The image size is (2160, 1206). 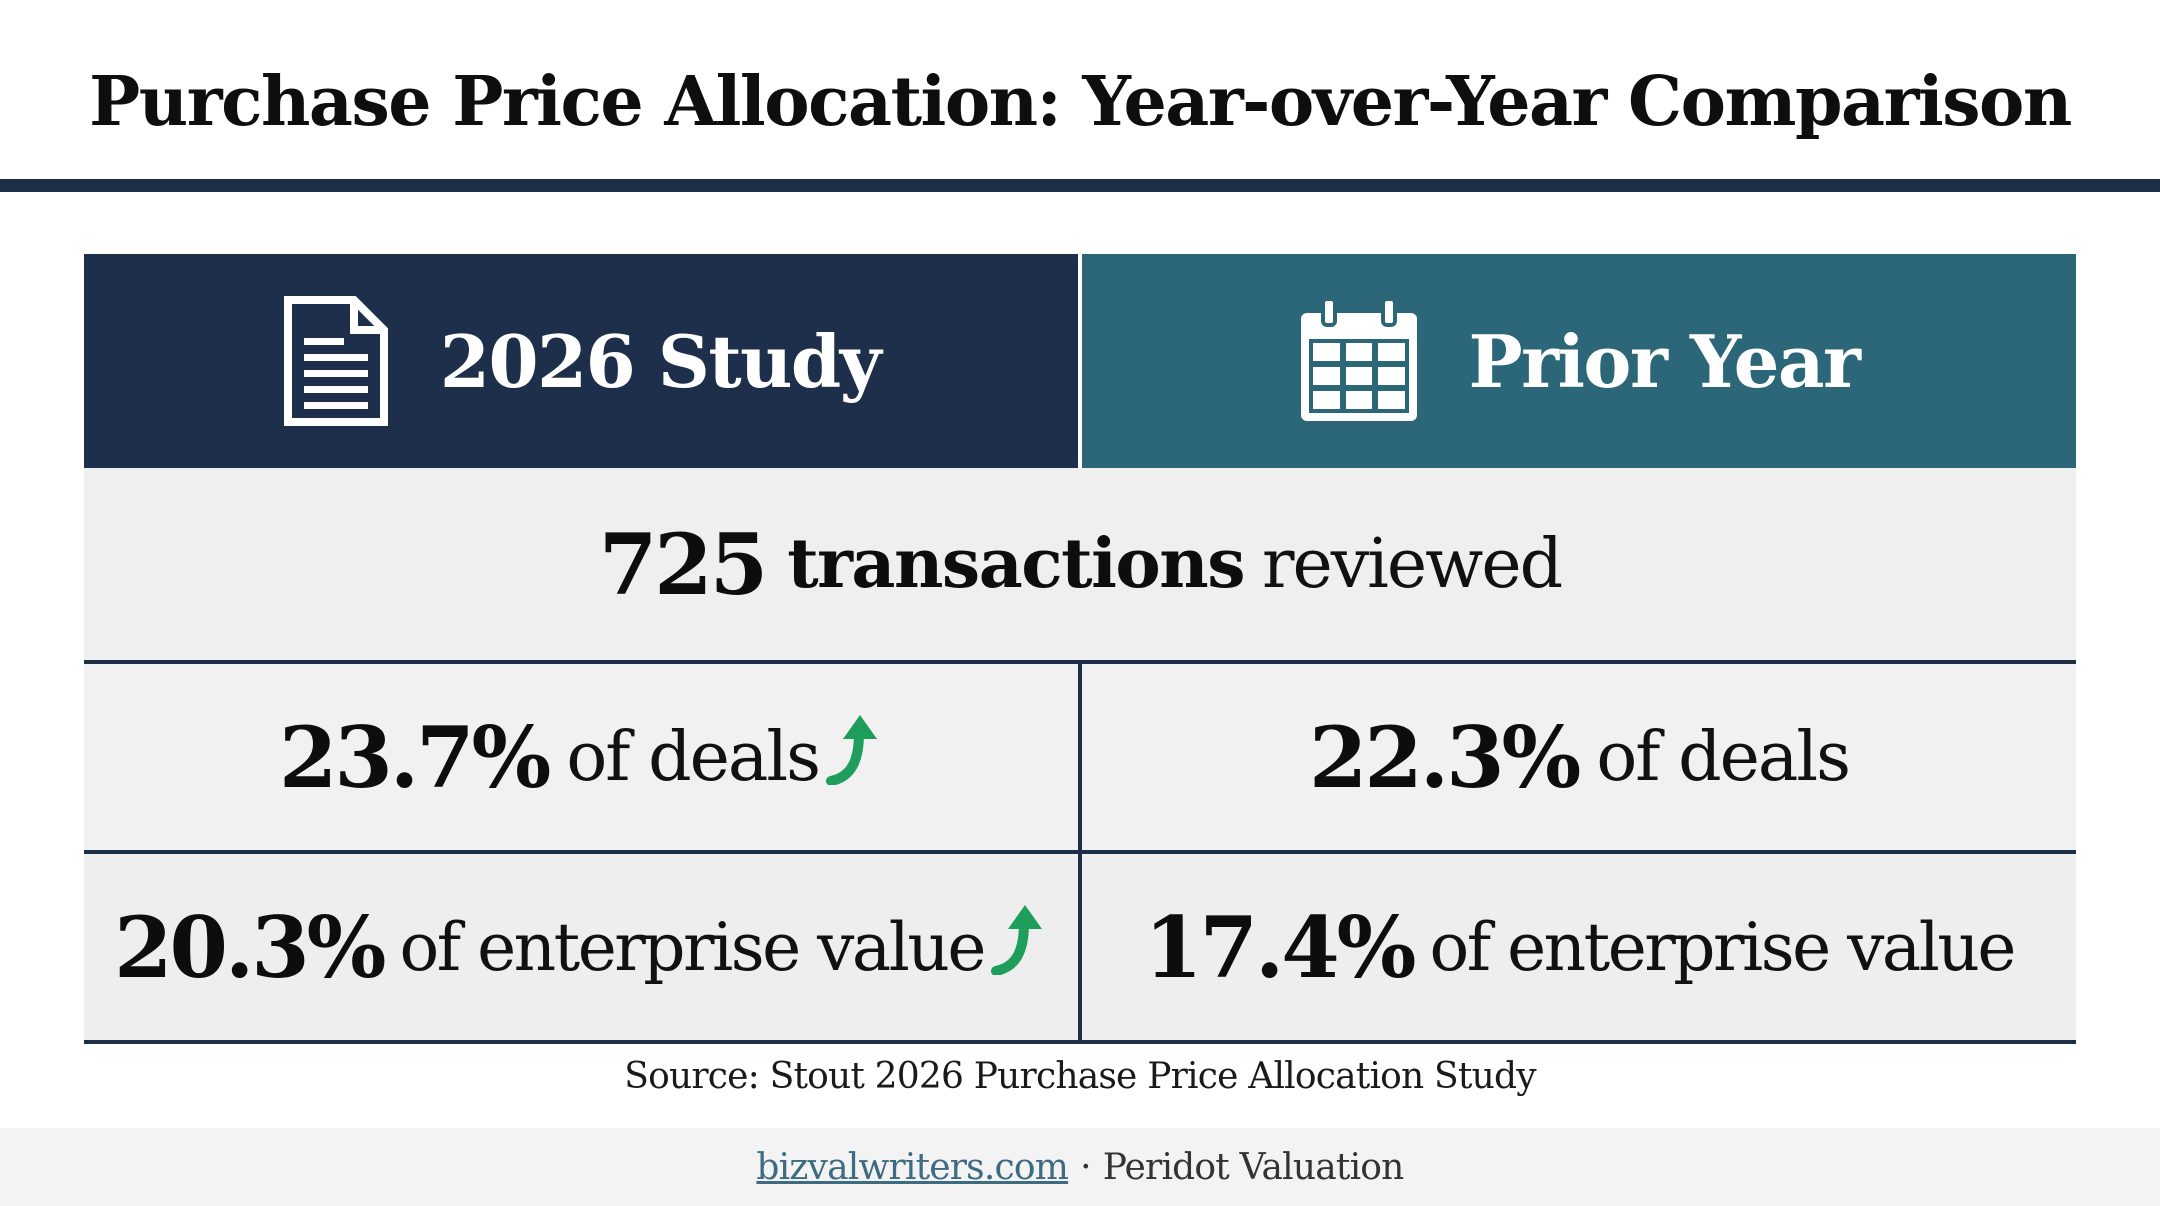 What do you see at coordinates (692, 947) in the screenshot?
I see `ev-2026-label: of enterprise value` at bounding box center [692, 947].